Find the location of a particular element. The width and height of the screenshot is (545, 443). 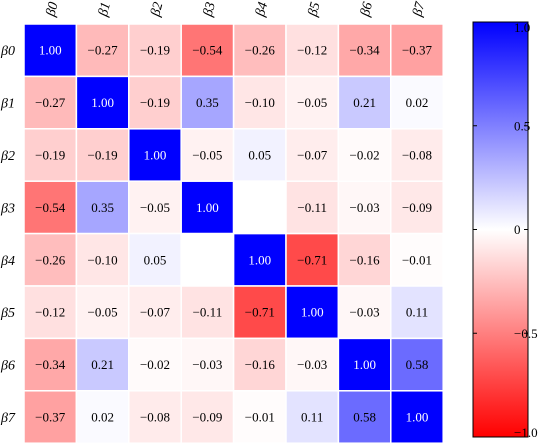

heatmap-value-label-2-4: 0.05 is located at coordinates (259, 155).